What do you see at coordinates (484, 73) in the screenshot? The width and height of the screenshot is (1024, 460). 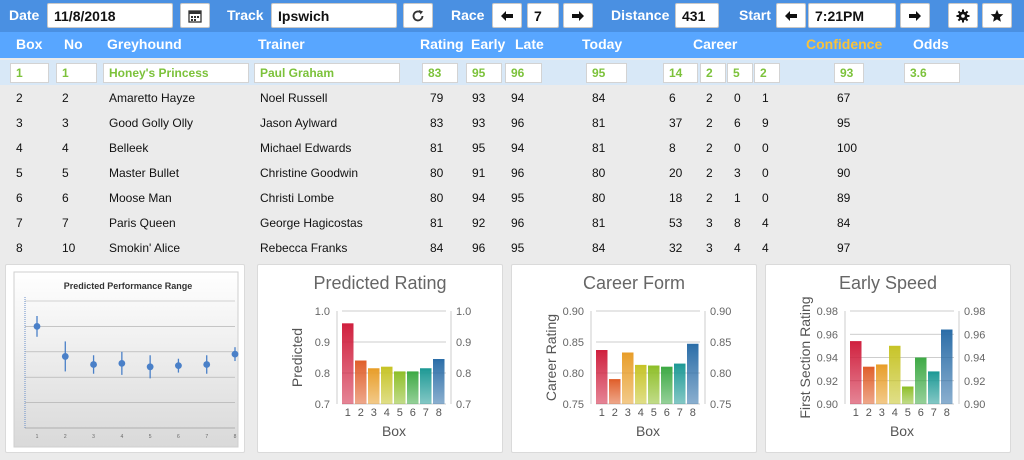 I see `cell-early: 95` at bounding box center [484, 73].